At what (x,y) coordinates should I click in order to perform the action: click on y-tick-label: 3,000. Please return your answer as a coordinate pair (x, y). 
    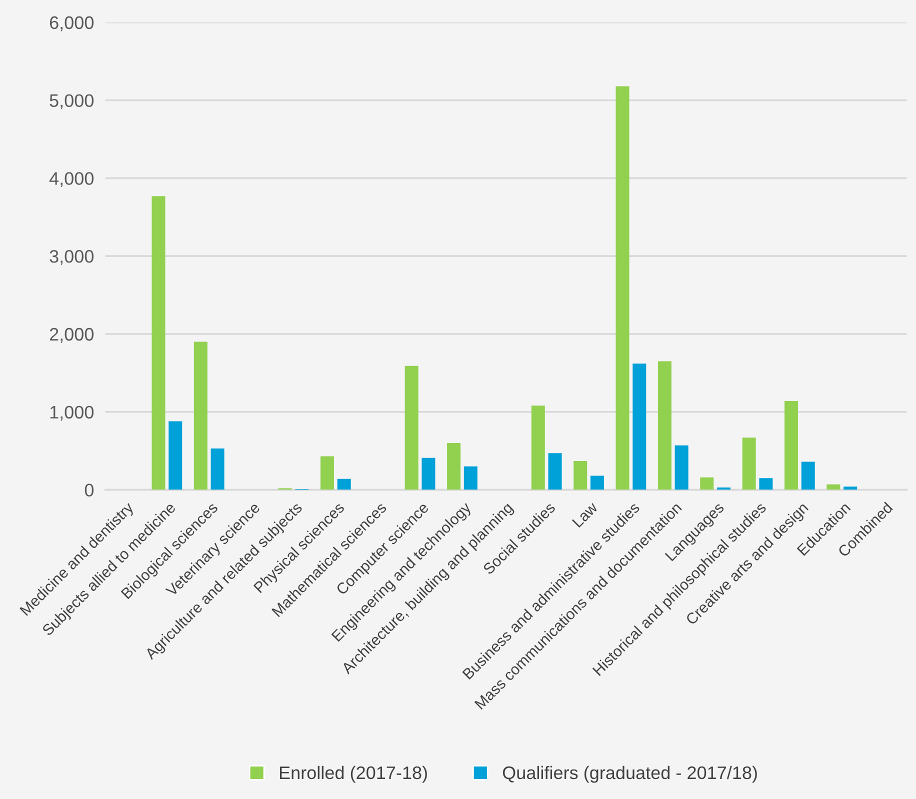
    Looking at the image, I should click on (72, 257).